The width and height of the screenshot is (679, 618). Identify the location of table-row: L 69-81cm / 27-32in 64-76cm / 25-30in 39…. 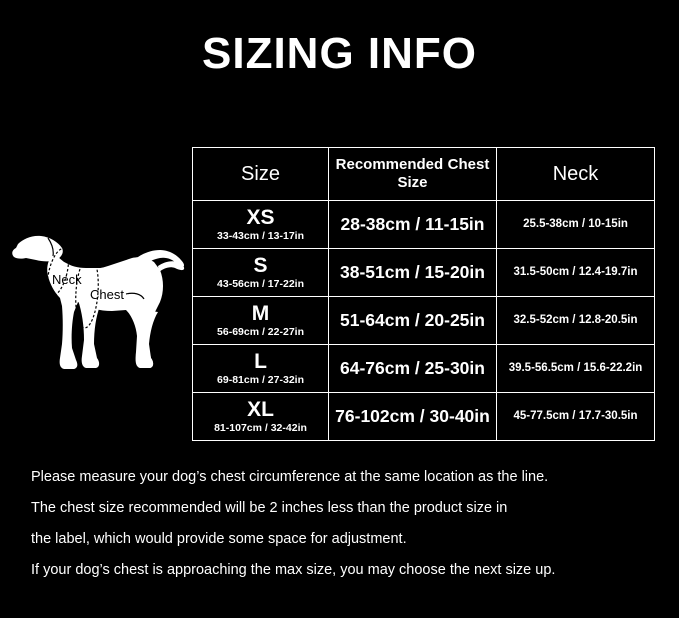
(423, 368).